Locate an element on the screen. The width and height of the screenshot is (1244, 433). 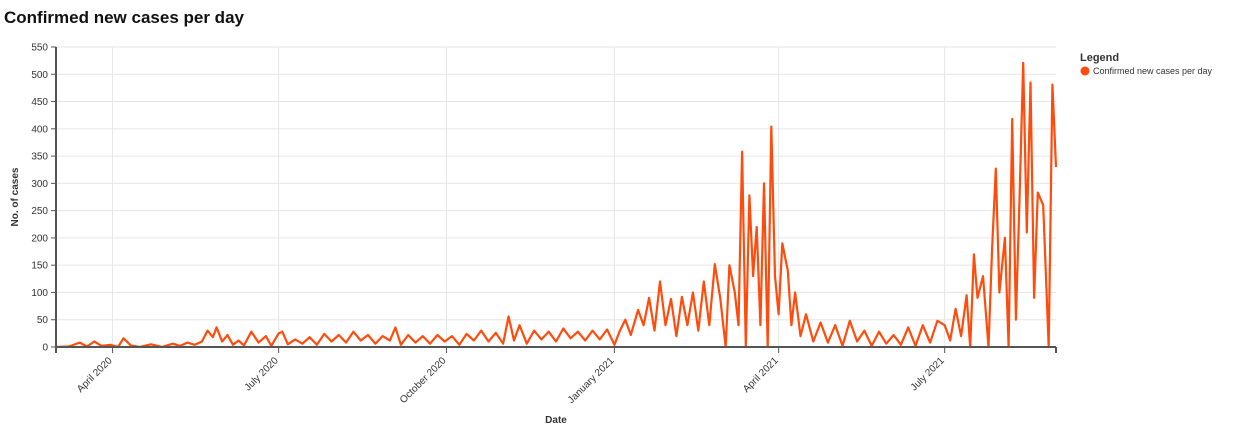
y-tick-label: 400 is located at coordinates (39, 129).